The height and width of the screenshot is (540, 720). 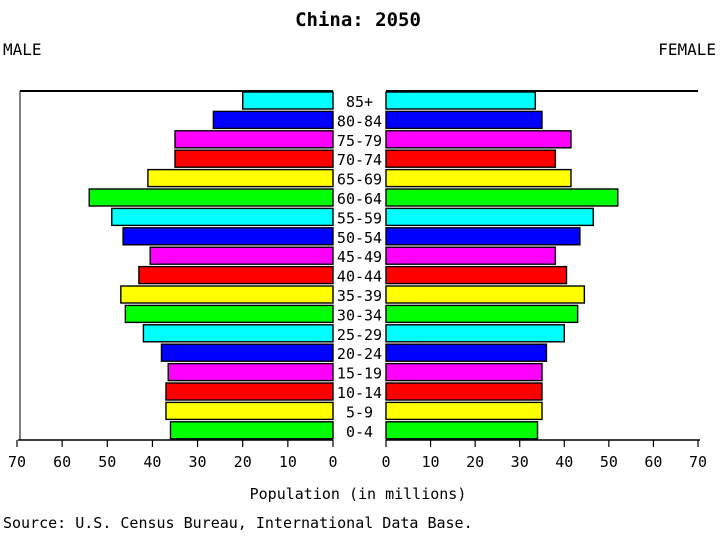 What do you see at coordinates (359, 296) in the screenshot?
I see `age-group-label: 35-39` at bounding box center [359, 296].